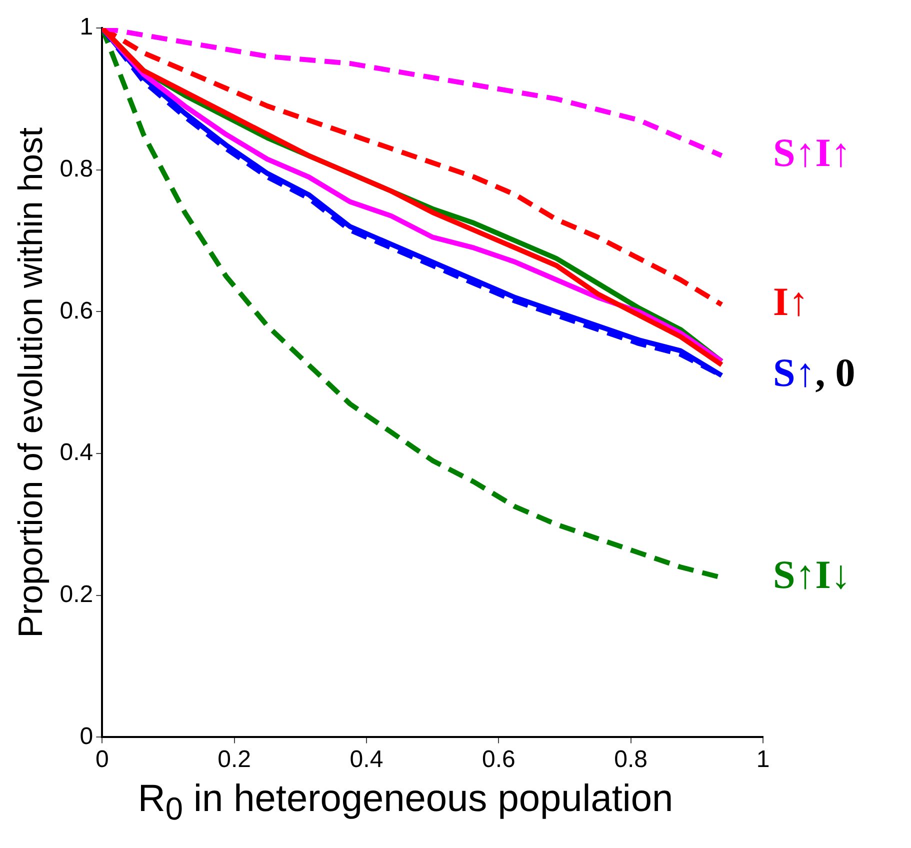 The width and height of the screenshot is (911, 848). I want to click on y-tick-label: 0.8, so click(77, 168).